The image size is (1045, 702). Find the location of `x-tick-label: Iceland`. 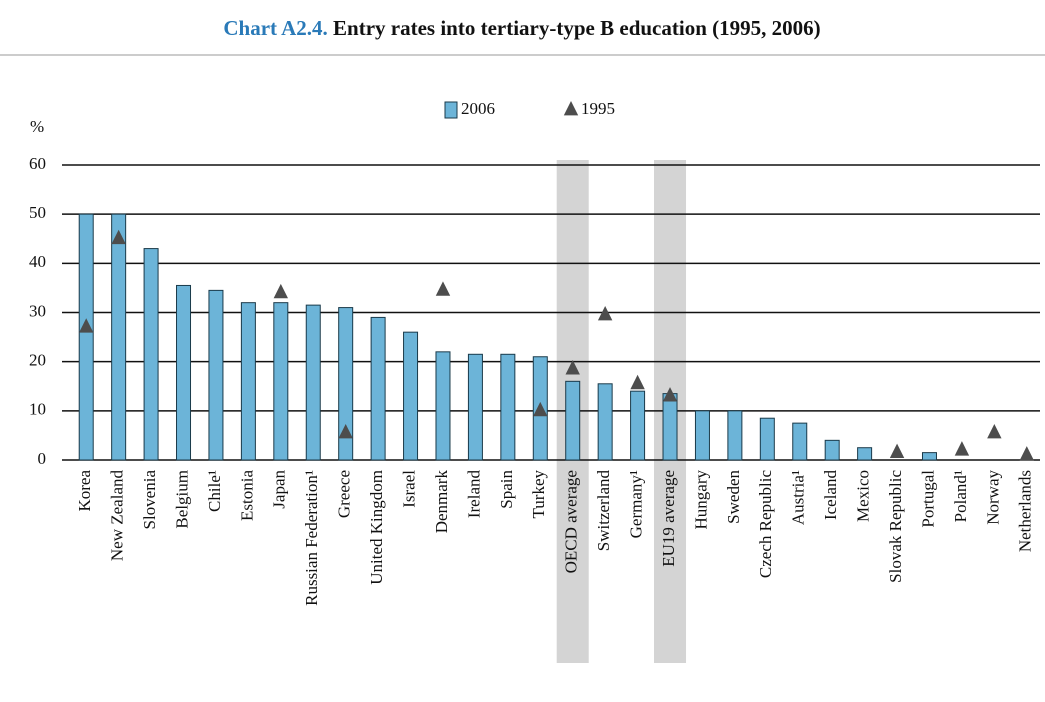

x-tick-label: Iceland is located at coordinates (830, 495).